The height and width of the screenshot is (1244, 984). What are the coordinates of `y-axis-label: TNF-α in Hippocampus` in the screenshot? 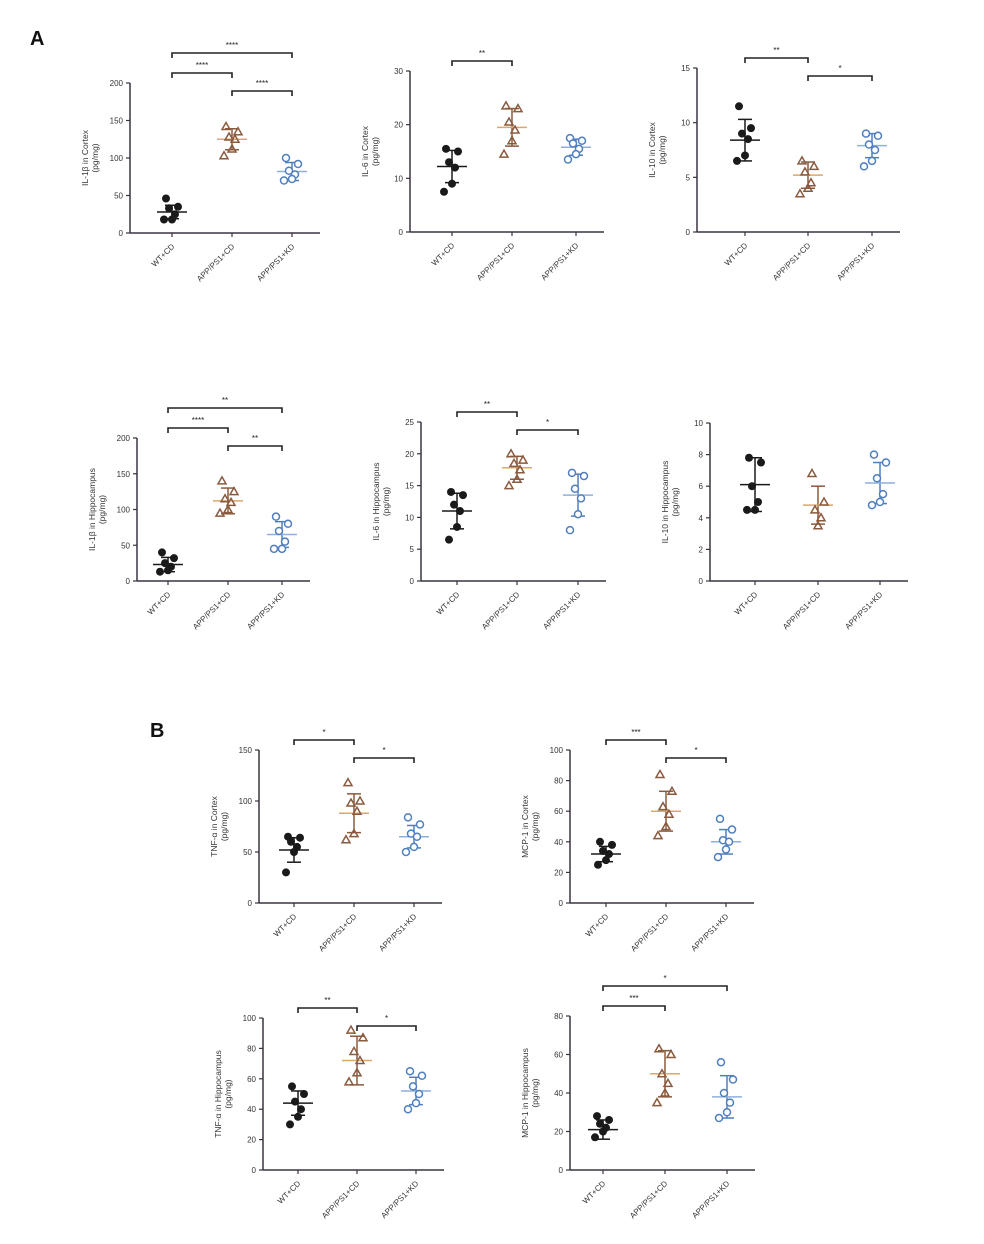 It's located at (218, 1094).